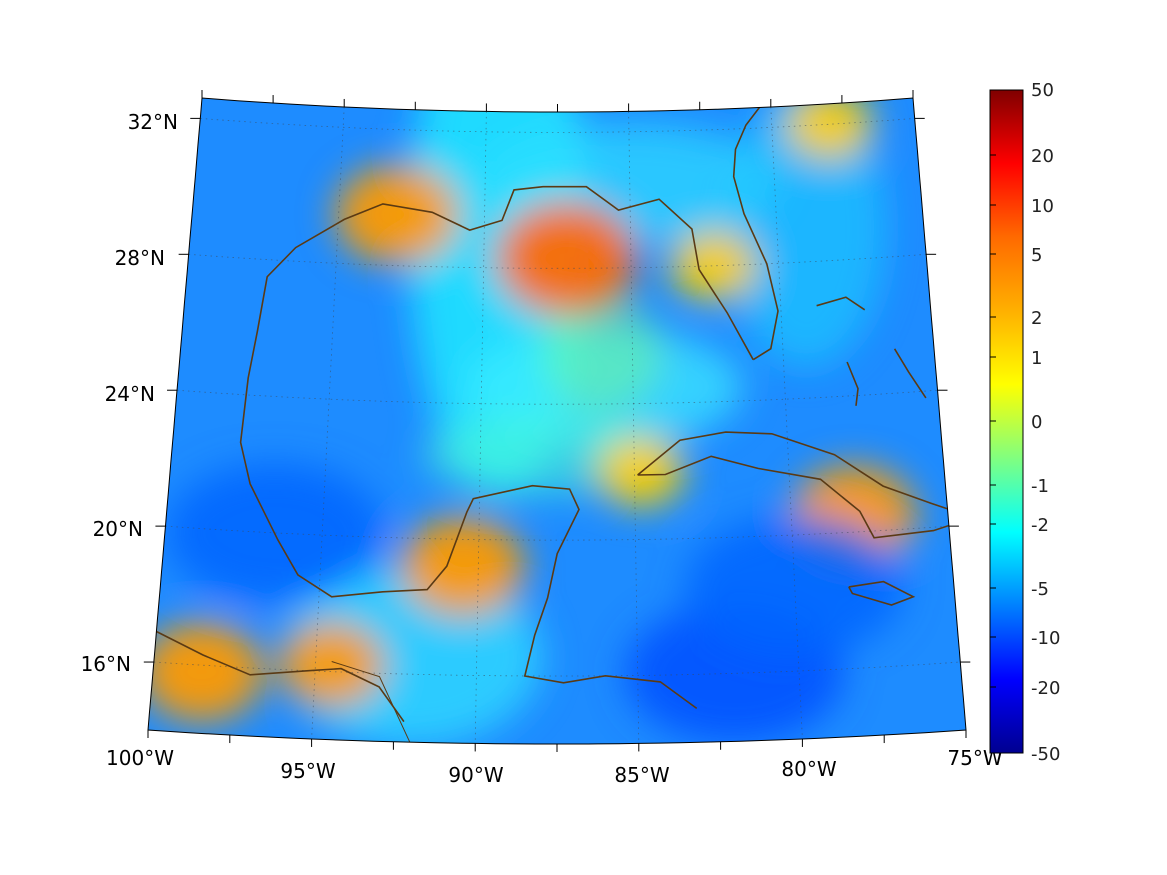 The height and width of the screenshot is (875, 1167). I want to click on colorbar-label-50: 50, so click(1042, 90).